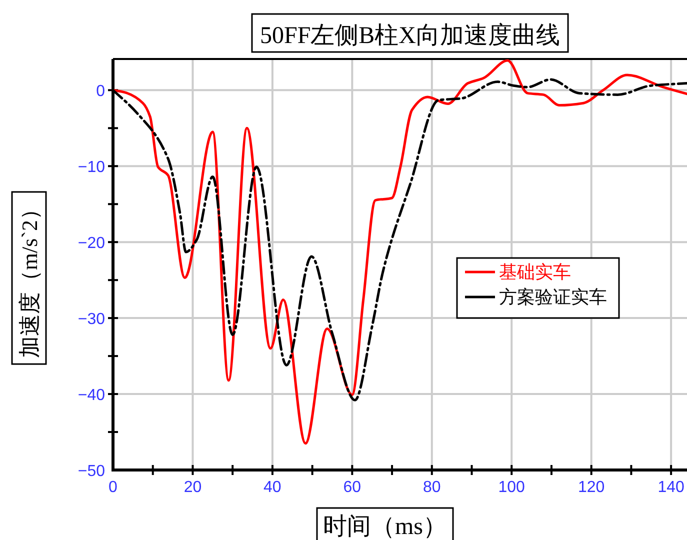 This screenshot has height=540, width=687. I want to click on y-tick-label: 0, so click(101, 91).